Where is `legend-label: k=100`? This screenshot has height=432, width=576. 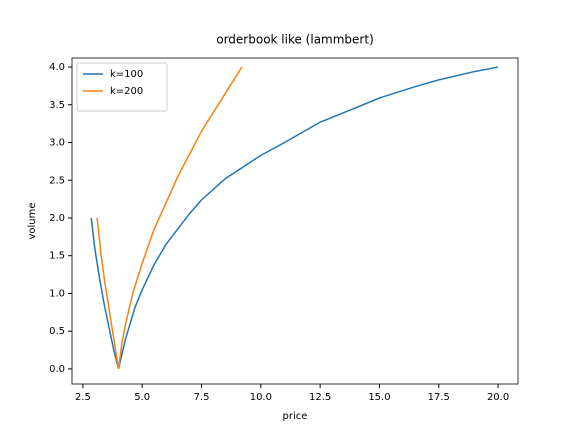 legend-label: k=100 is located at coordinates (126, 74).